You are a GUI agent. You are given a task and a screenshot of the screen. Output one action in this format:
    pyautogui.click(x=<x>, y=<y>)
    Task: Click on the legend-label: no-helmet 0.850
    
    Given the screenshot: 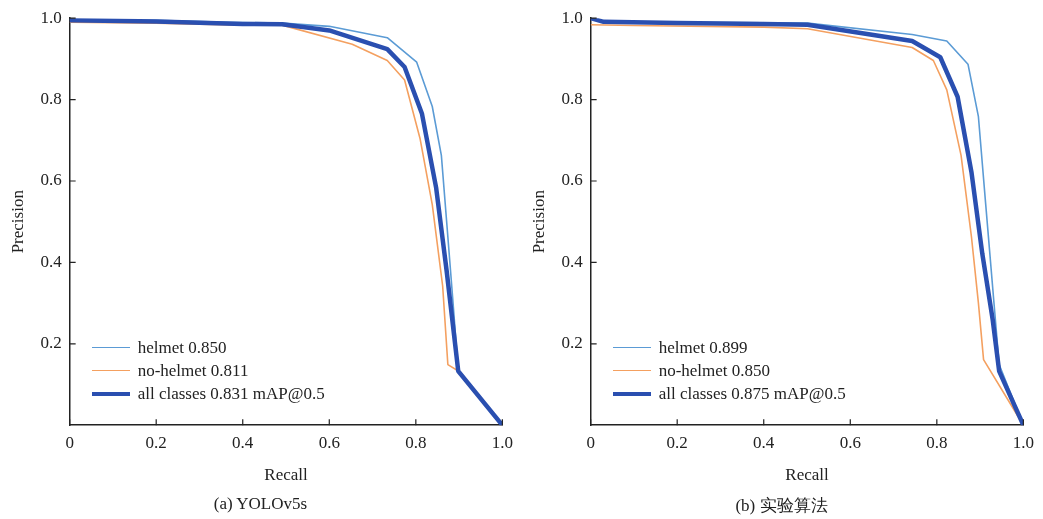 What is the action you would take?
    pyautogui.click(x=714, y=371)
    